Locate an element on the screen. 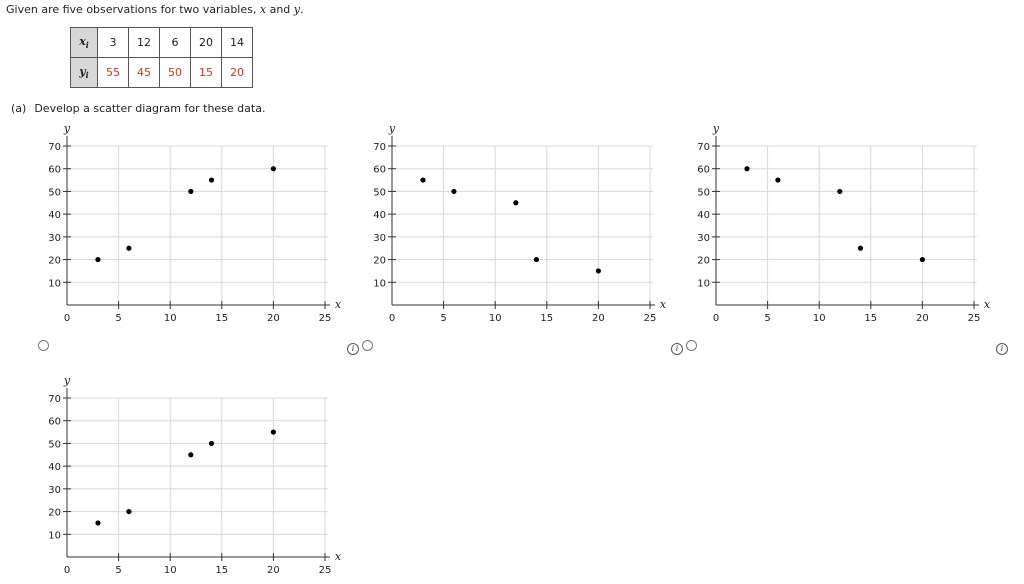  option-2-radio is located at coordinates (367, 345).